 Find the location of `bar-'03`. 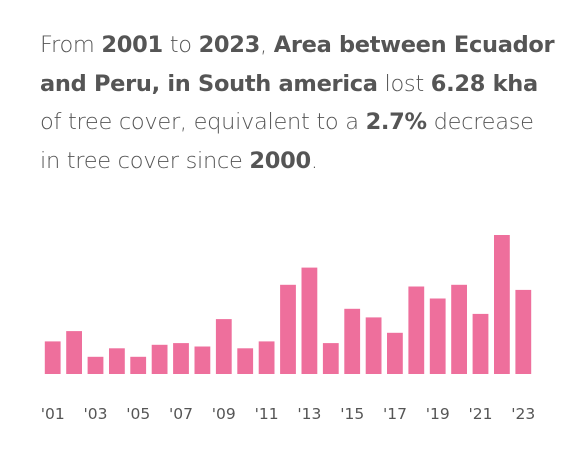

bar-'03 is located at coordinates (95, 365).